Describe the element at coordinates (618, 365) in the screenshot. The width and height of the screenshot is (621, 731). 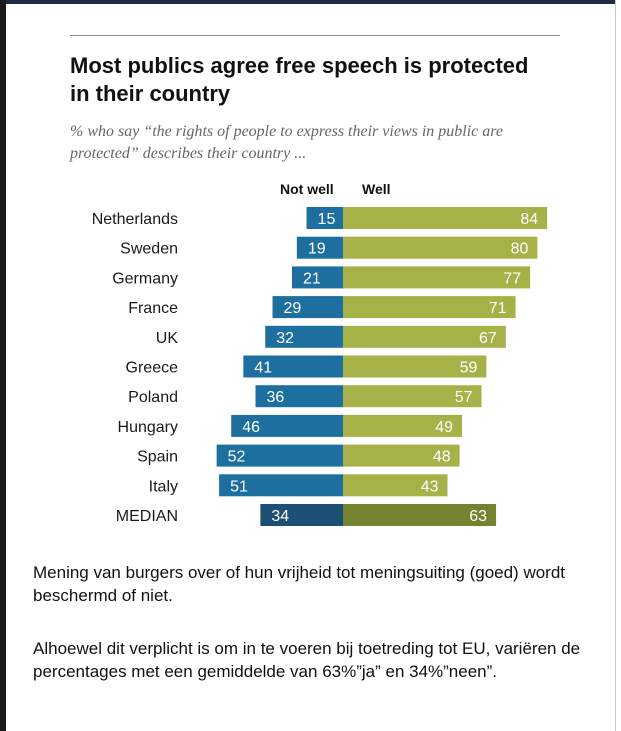
I see `frame-right-border` at that location.